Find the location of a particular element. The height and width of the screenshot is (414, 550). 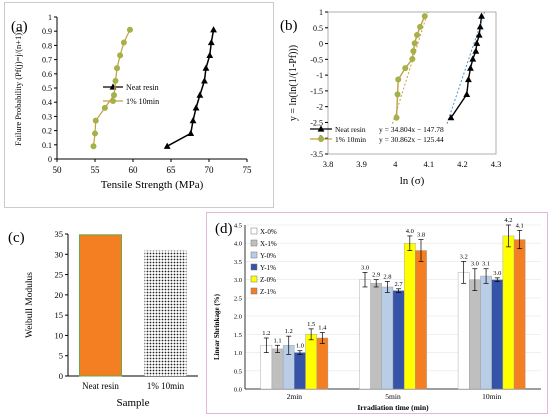

a-y-tick-label: 0.6 is located at coordinates (47, 74).